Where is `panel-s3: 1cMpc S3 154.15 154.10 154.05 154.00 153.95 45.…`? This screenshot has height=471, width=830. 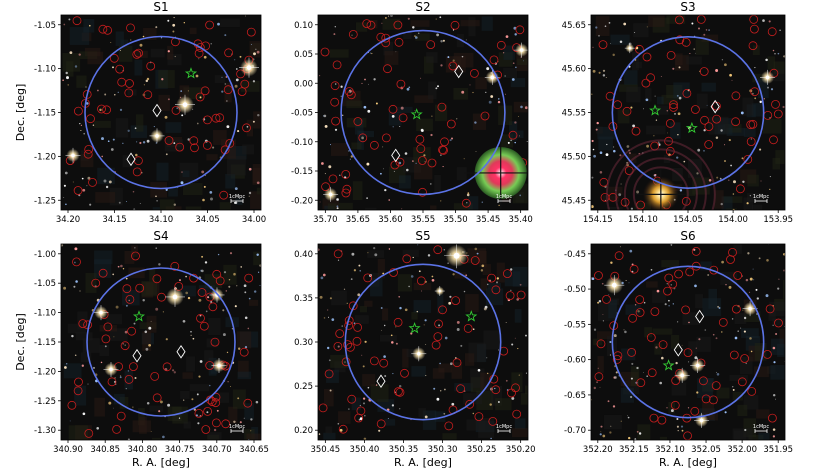 panel-s3: 1cMpc S3 154.15 154.10 154.05 154.00 153.95 45.… is located at coordinates (677, 112).